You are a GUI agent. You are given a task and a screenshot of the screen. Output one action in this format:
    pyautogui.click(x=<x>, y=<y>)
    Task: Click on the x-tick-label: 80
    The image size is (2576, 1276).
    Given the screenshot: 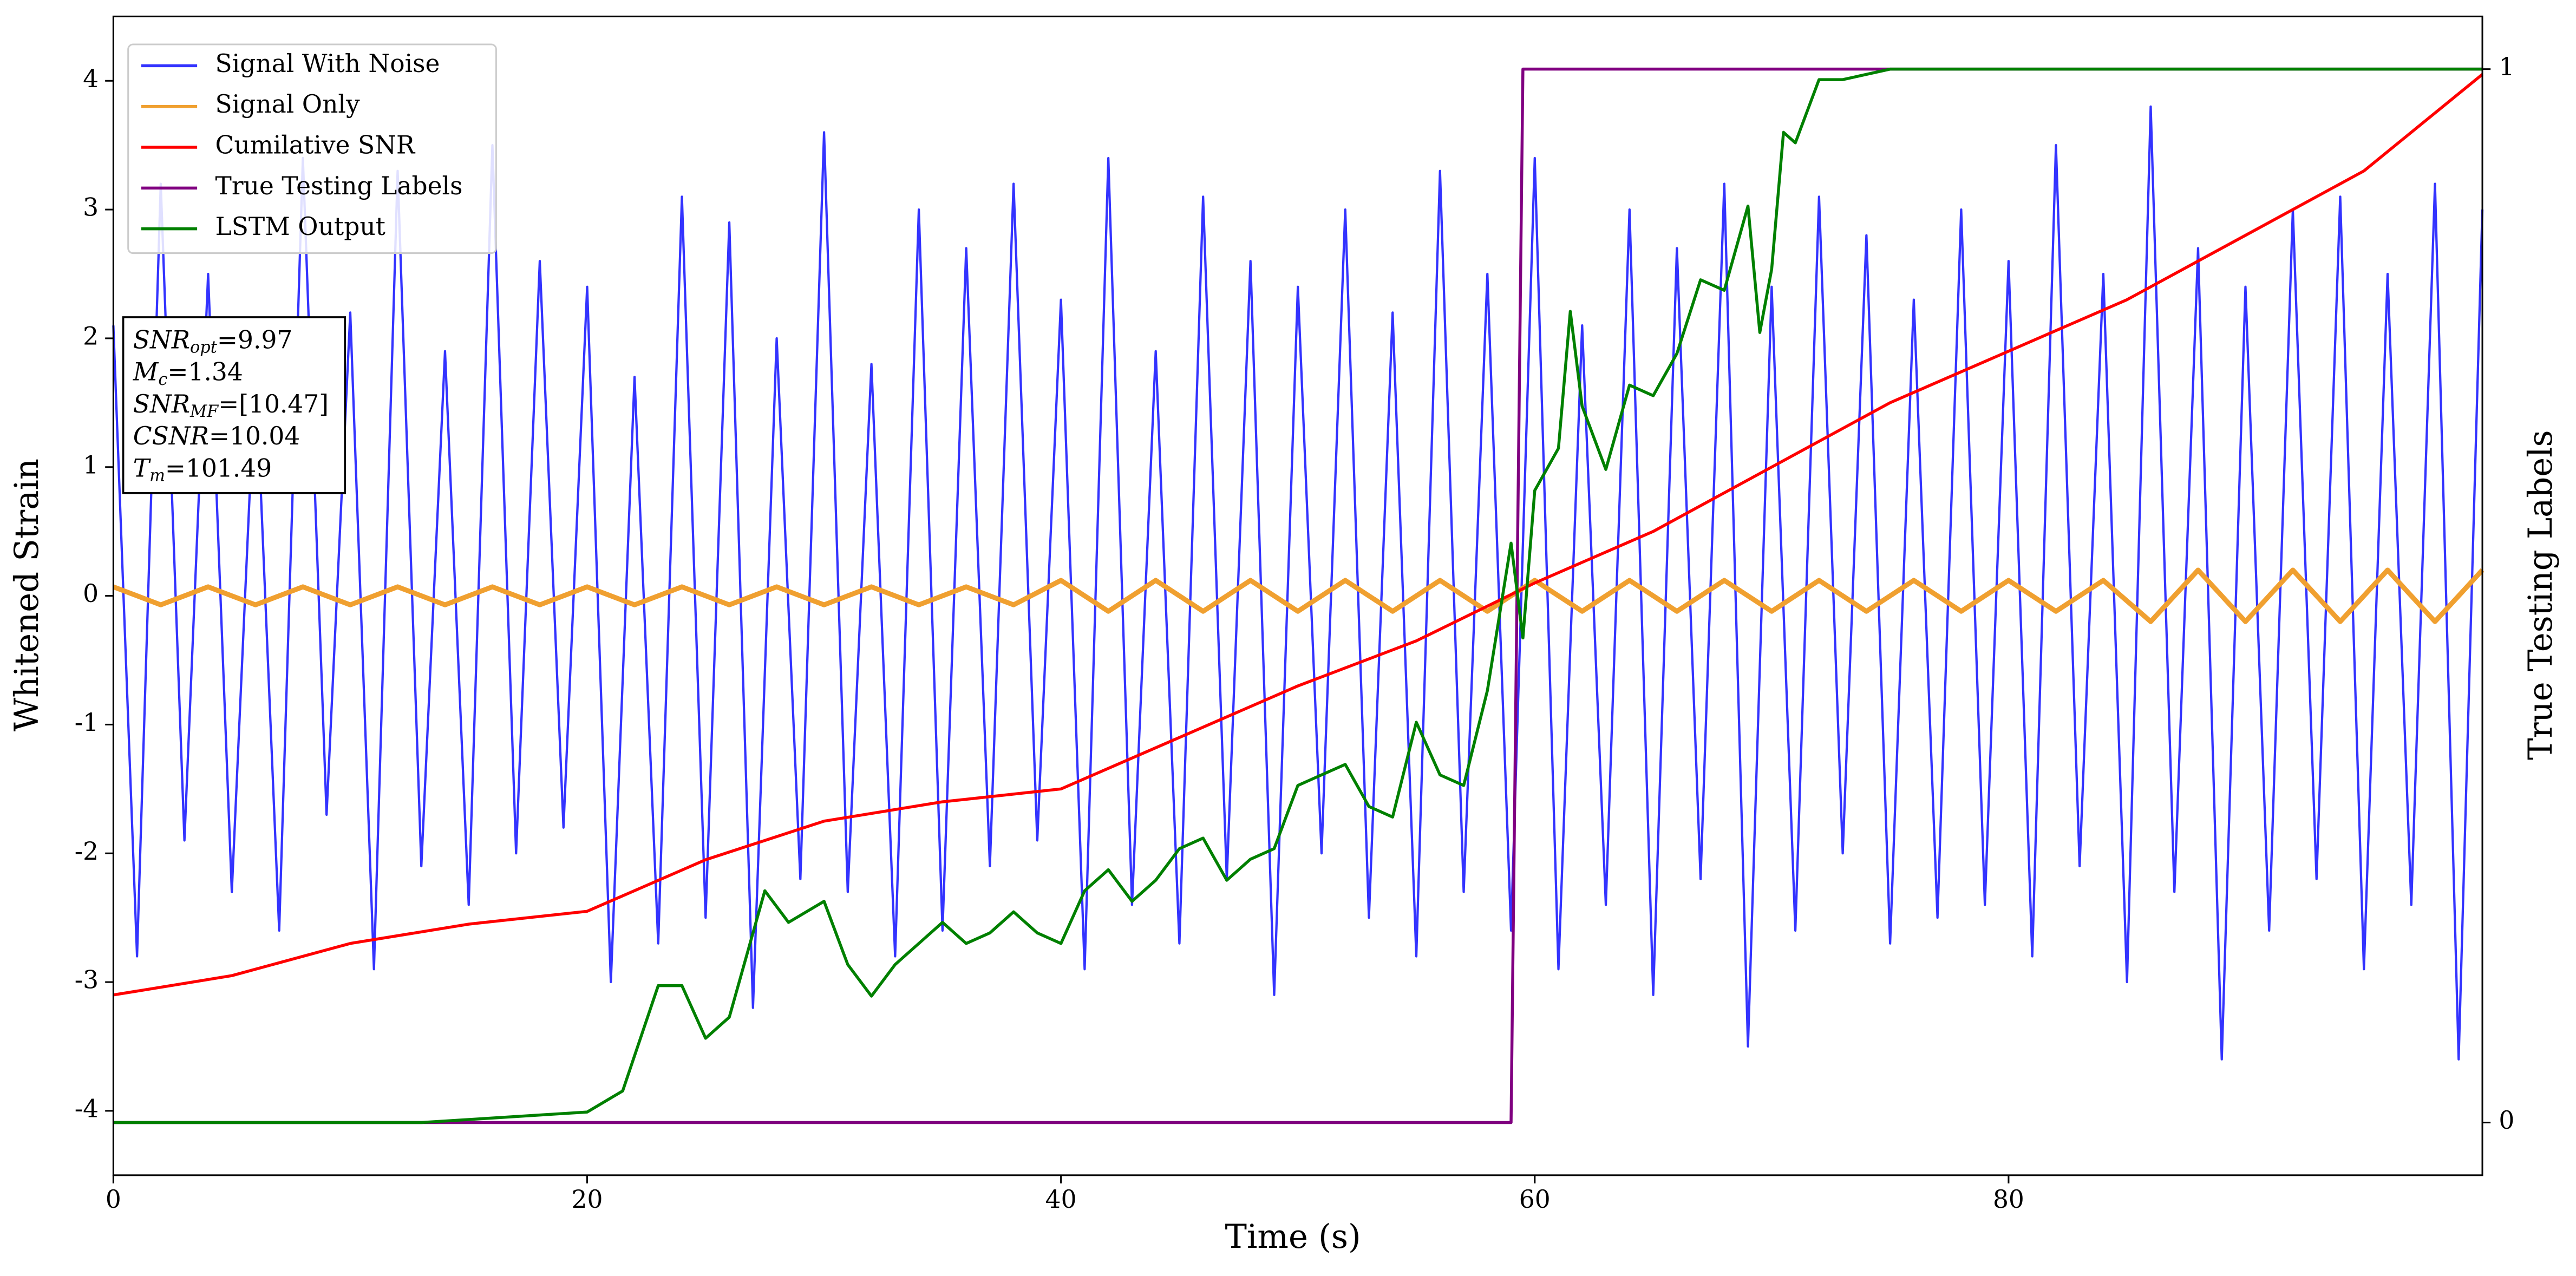 What is the action you would take?
    pyautogui.click(x=2009, y=1199)
    